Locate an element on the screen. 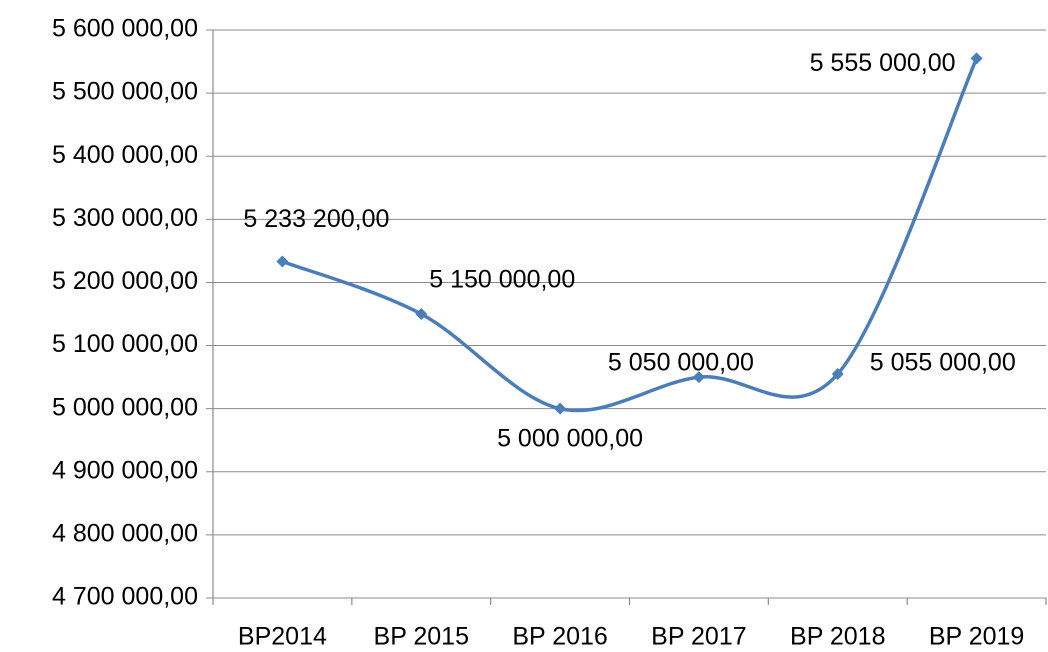 Image resolution: width=1048 pixels, height=652 pixels. y-tick-label: 4 700 000,00 is located at coordinates (125, 597).